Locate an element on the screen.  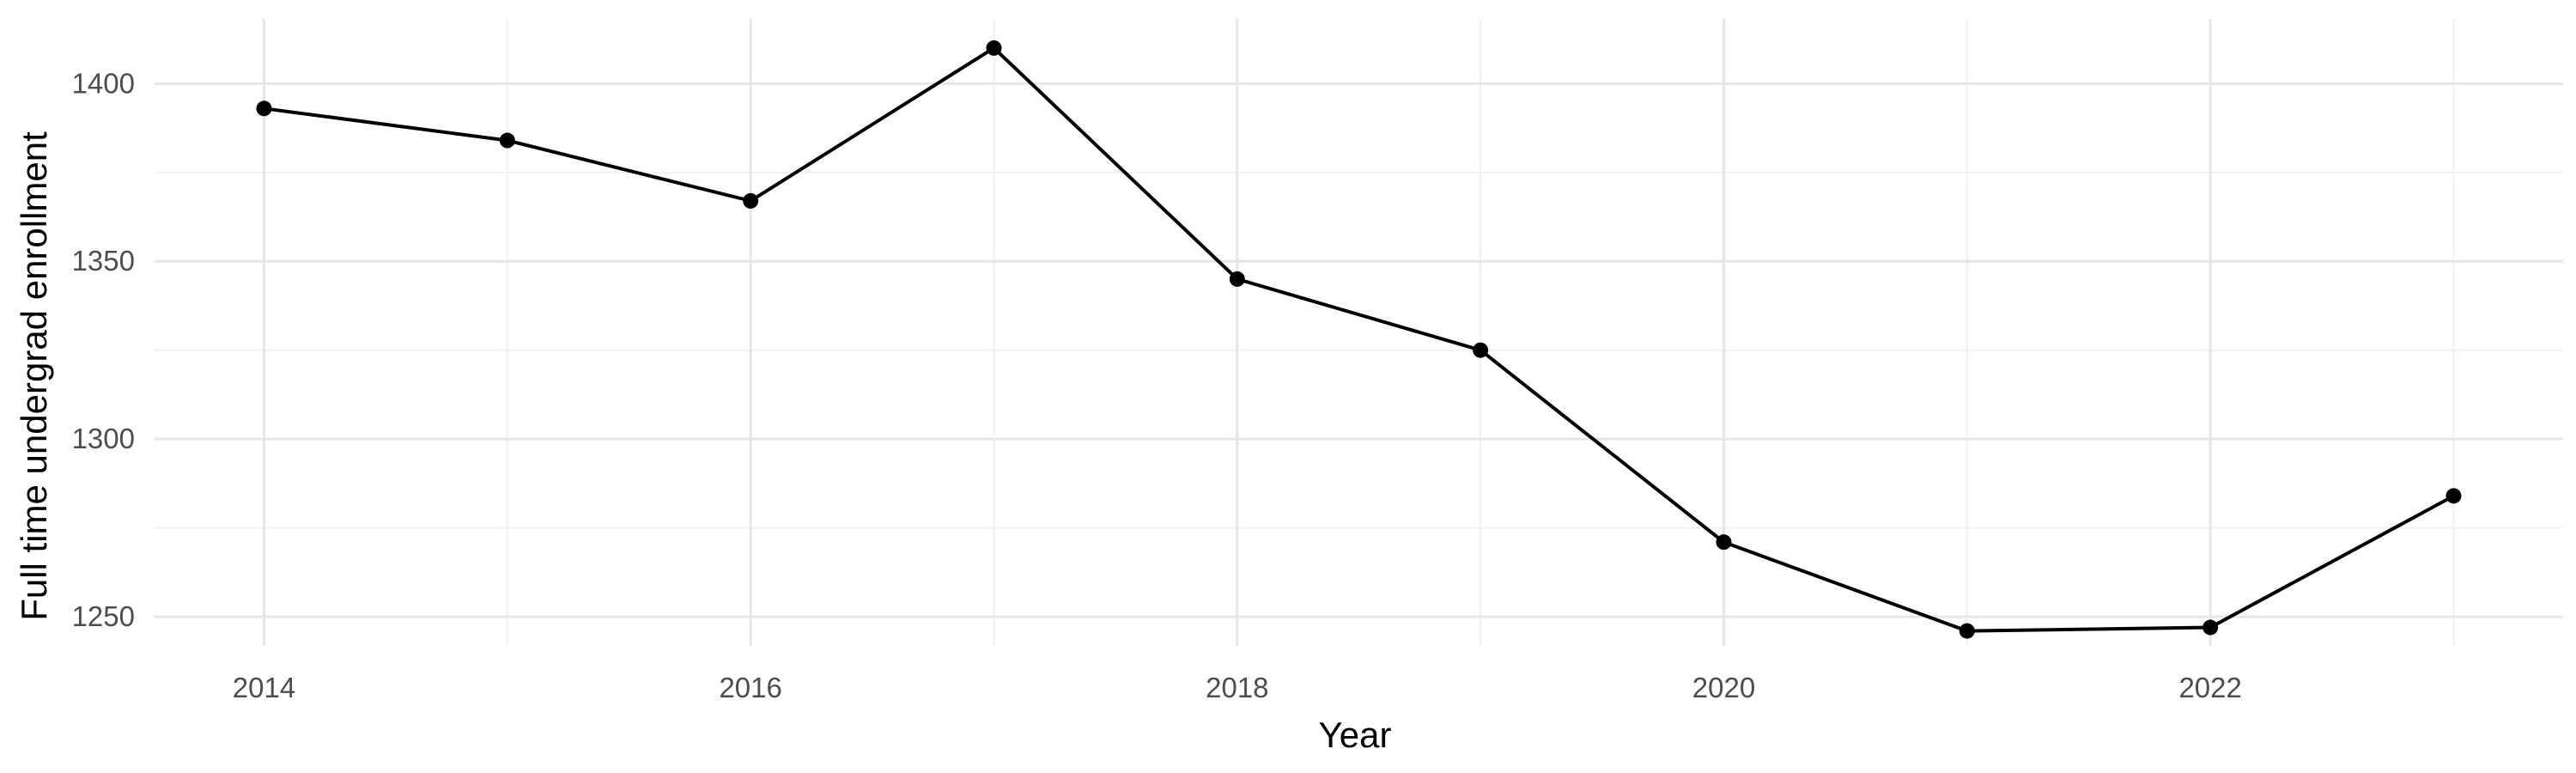
x-tick-label: 2016 is located at coordinates (750, 687).